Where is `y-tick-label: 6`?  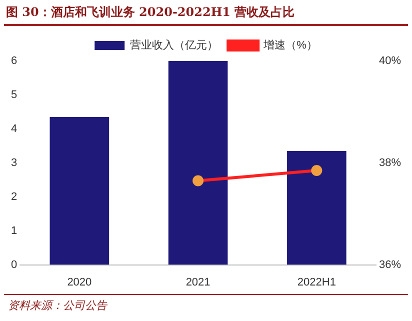
y-tick-label: 6 is located at coordinates (14, 61).